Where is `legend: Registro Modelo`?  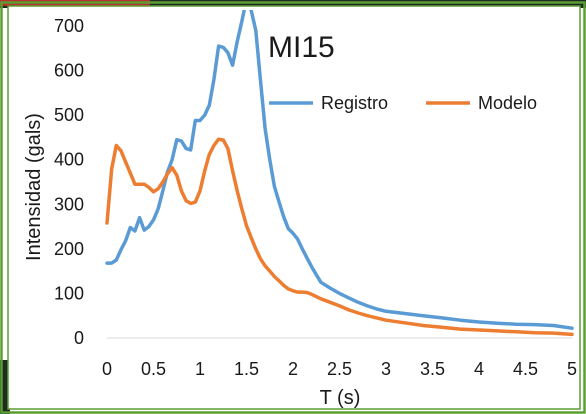 legend: Registro Modelo is located at coordinates (403, 103).